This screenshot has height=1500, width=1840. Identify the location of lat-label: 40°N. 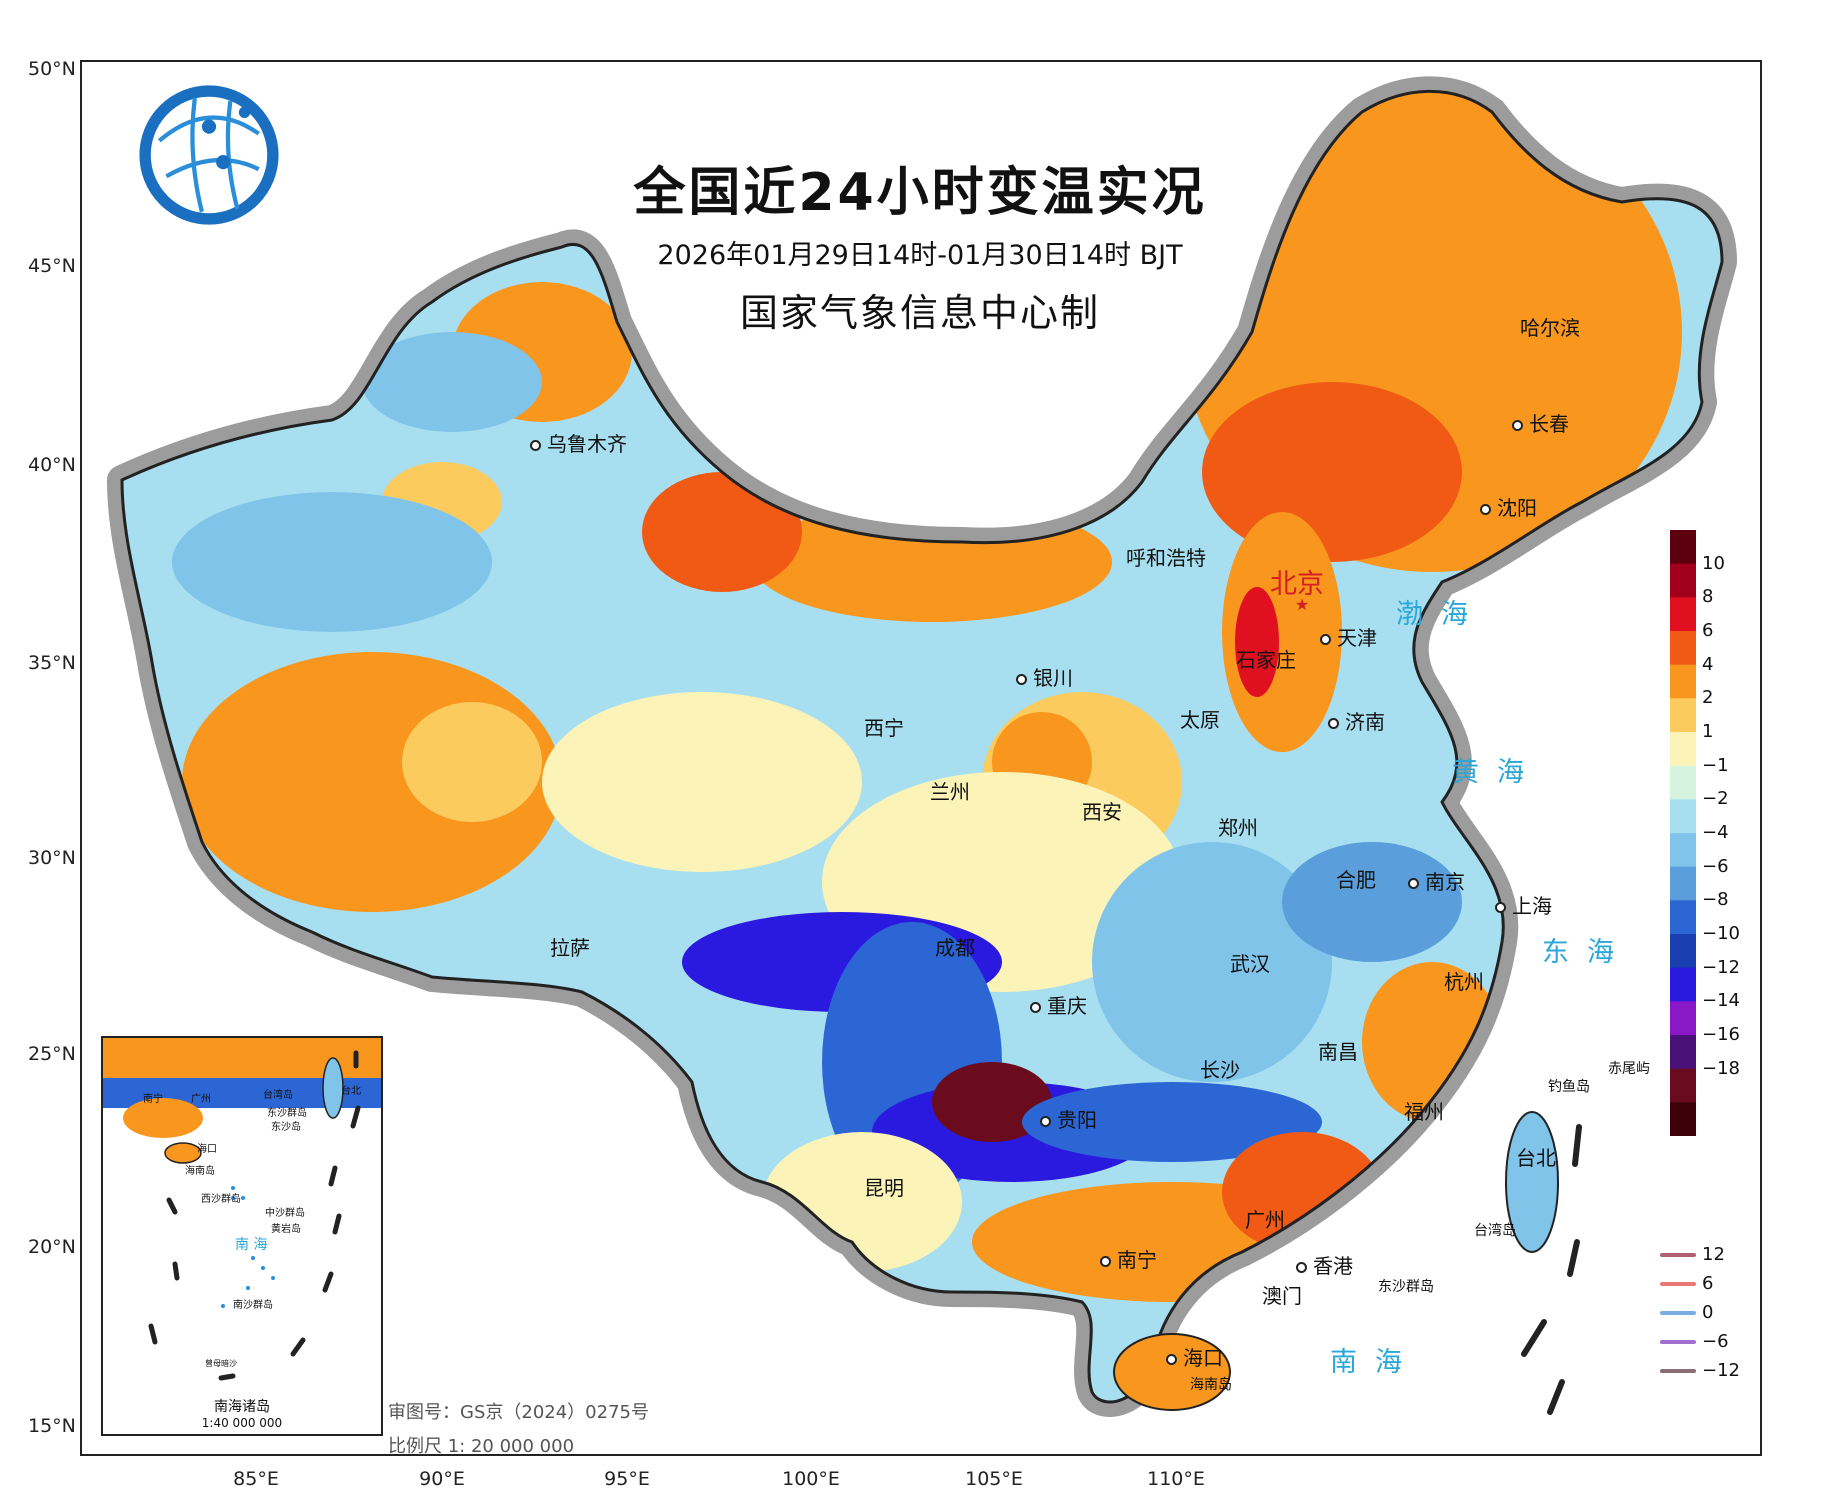
(52, 465).